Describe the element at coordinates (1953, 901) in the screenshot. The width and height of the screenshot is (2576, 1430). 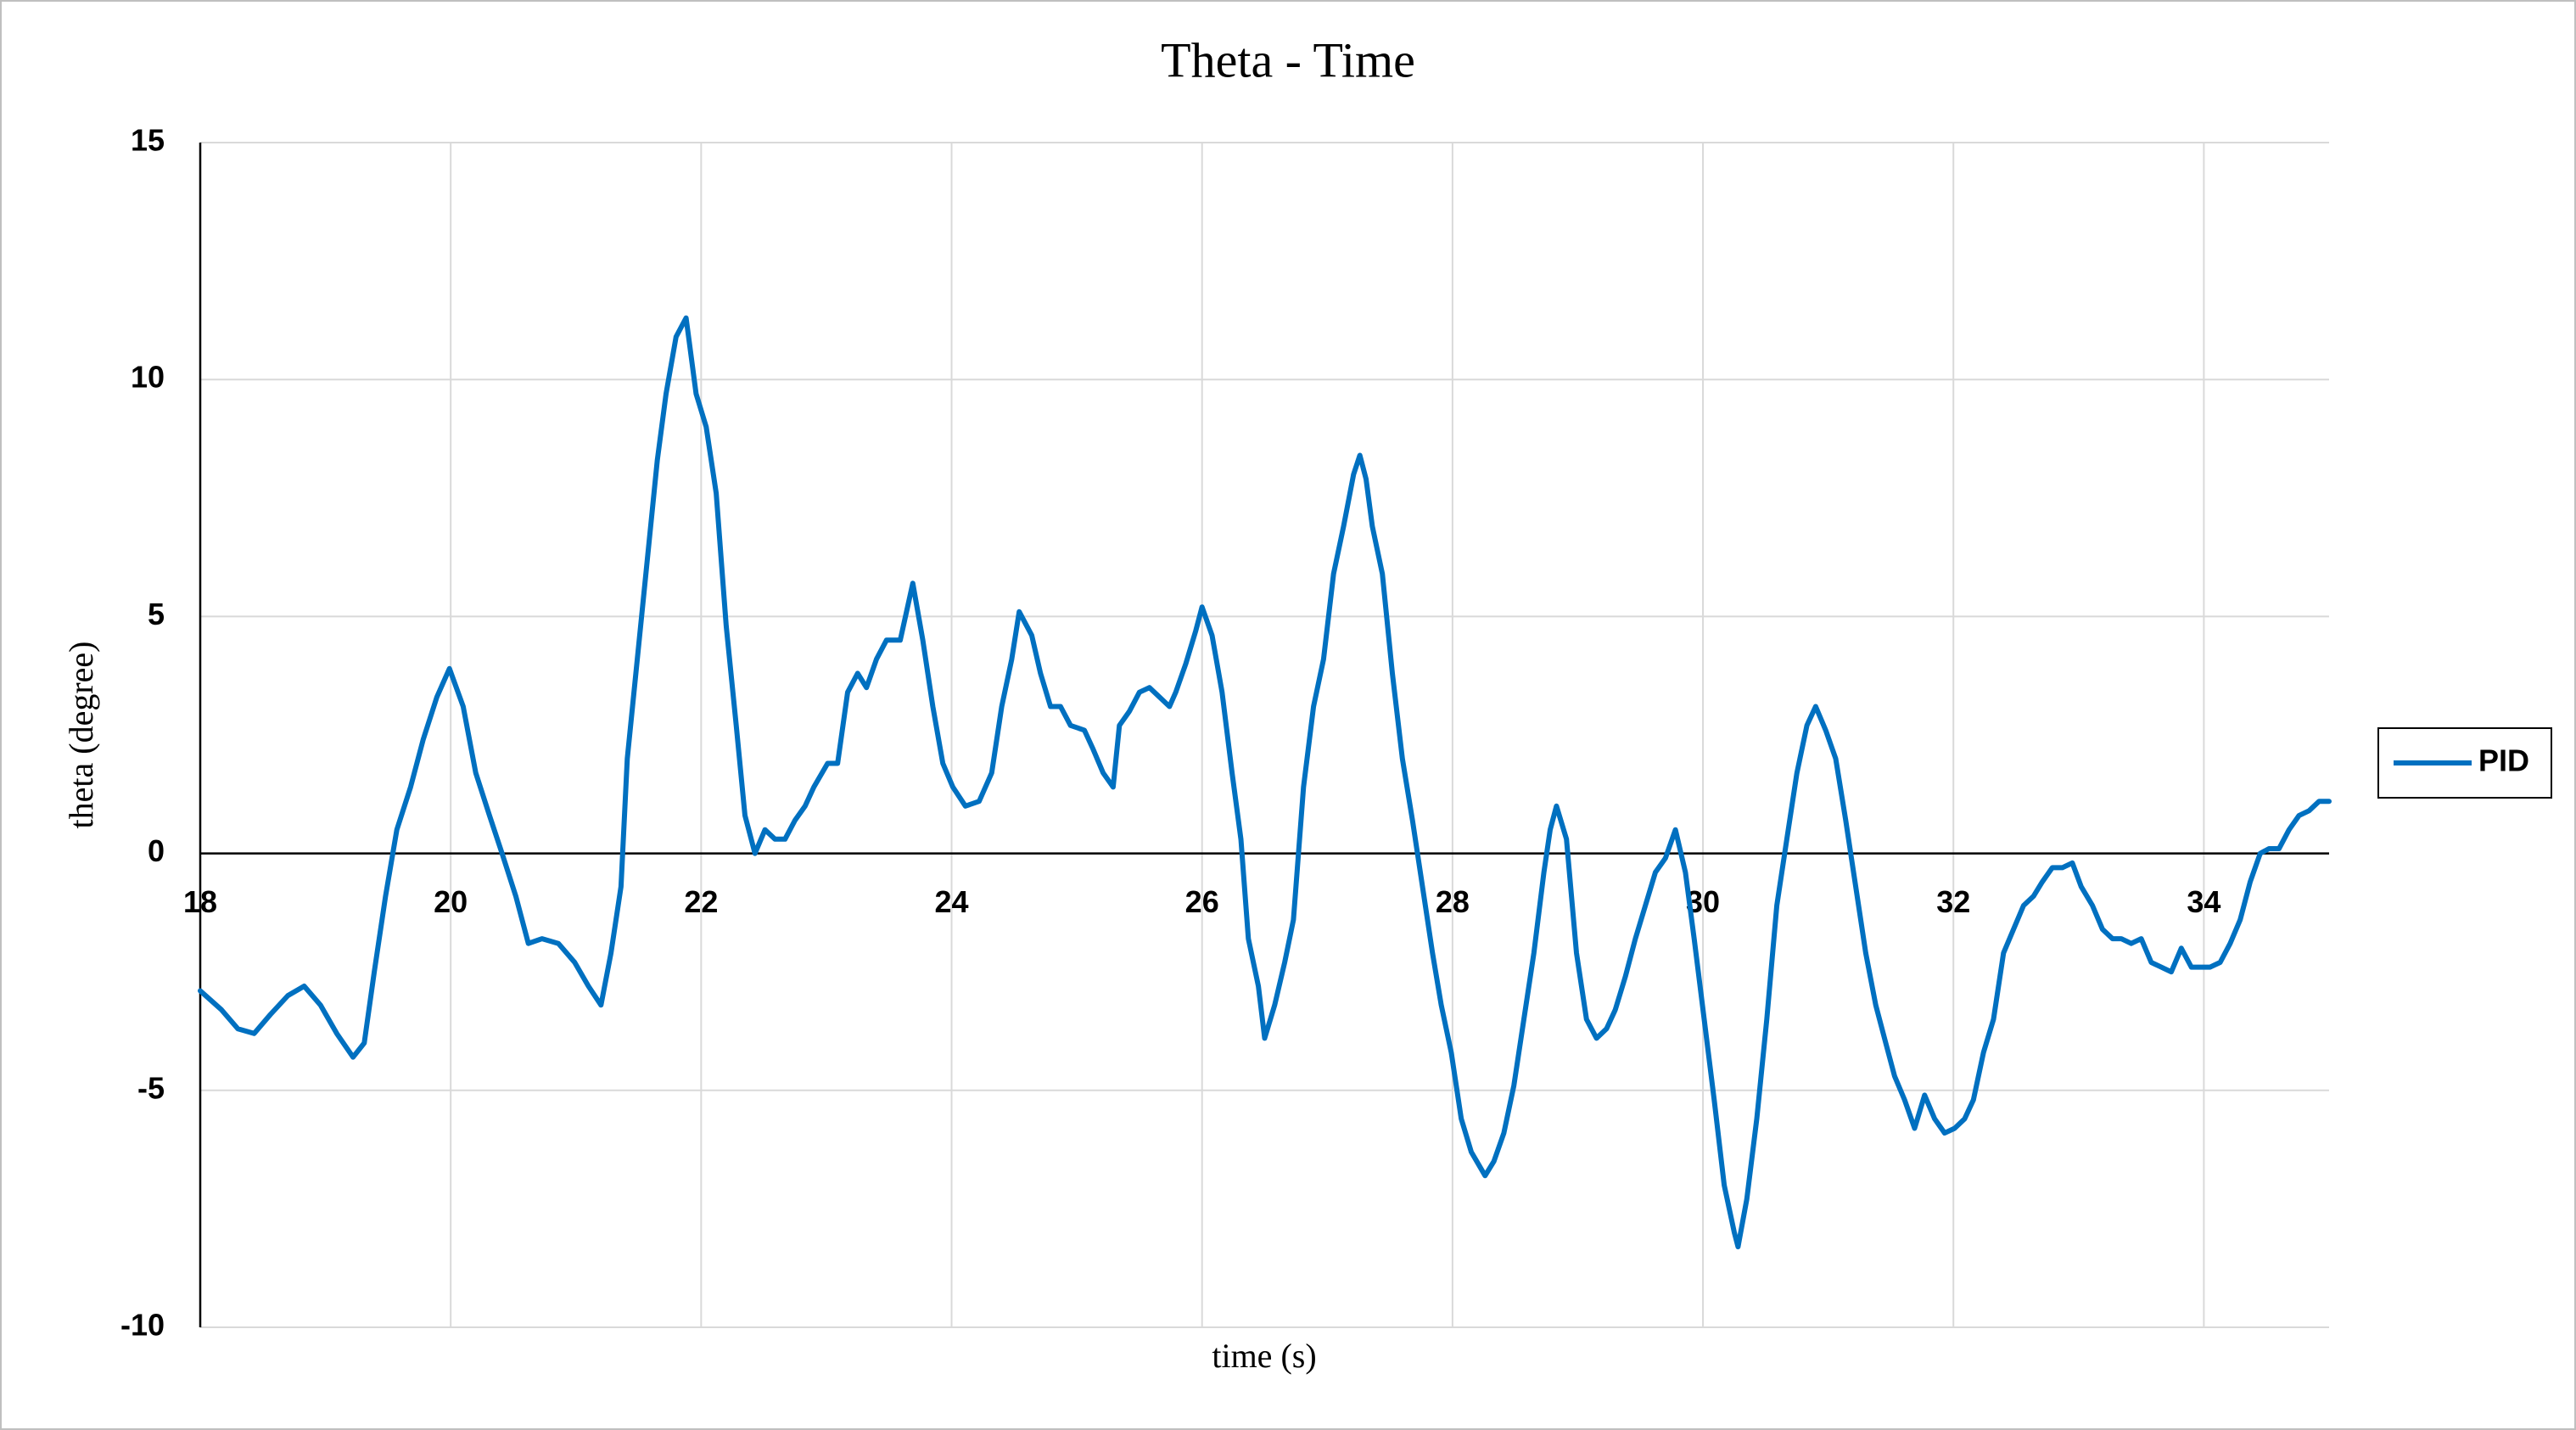
I see `x-tick-label: 32` at that location.